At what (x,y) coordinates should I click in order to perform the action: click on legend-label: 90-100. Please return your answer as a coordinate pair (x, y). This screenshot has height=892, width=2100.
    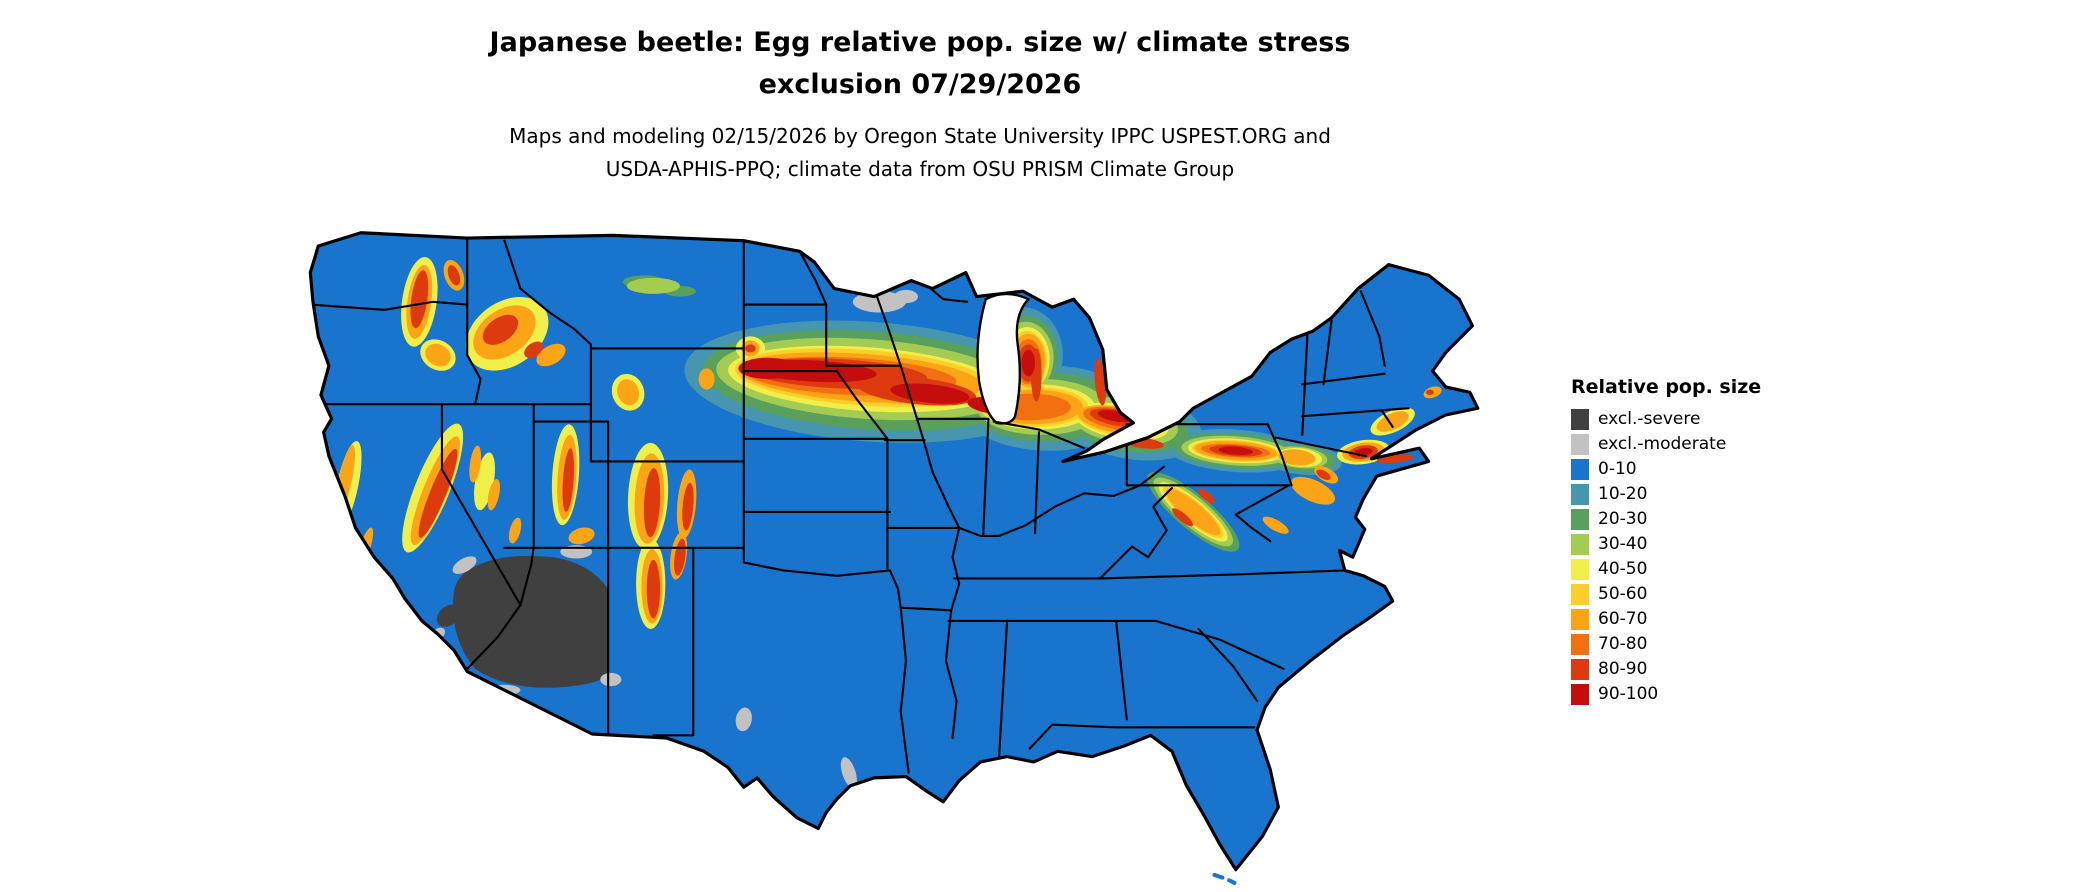
    Looking at the image, I should click on (1628, 694).